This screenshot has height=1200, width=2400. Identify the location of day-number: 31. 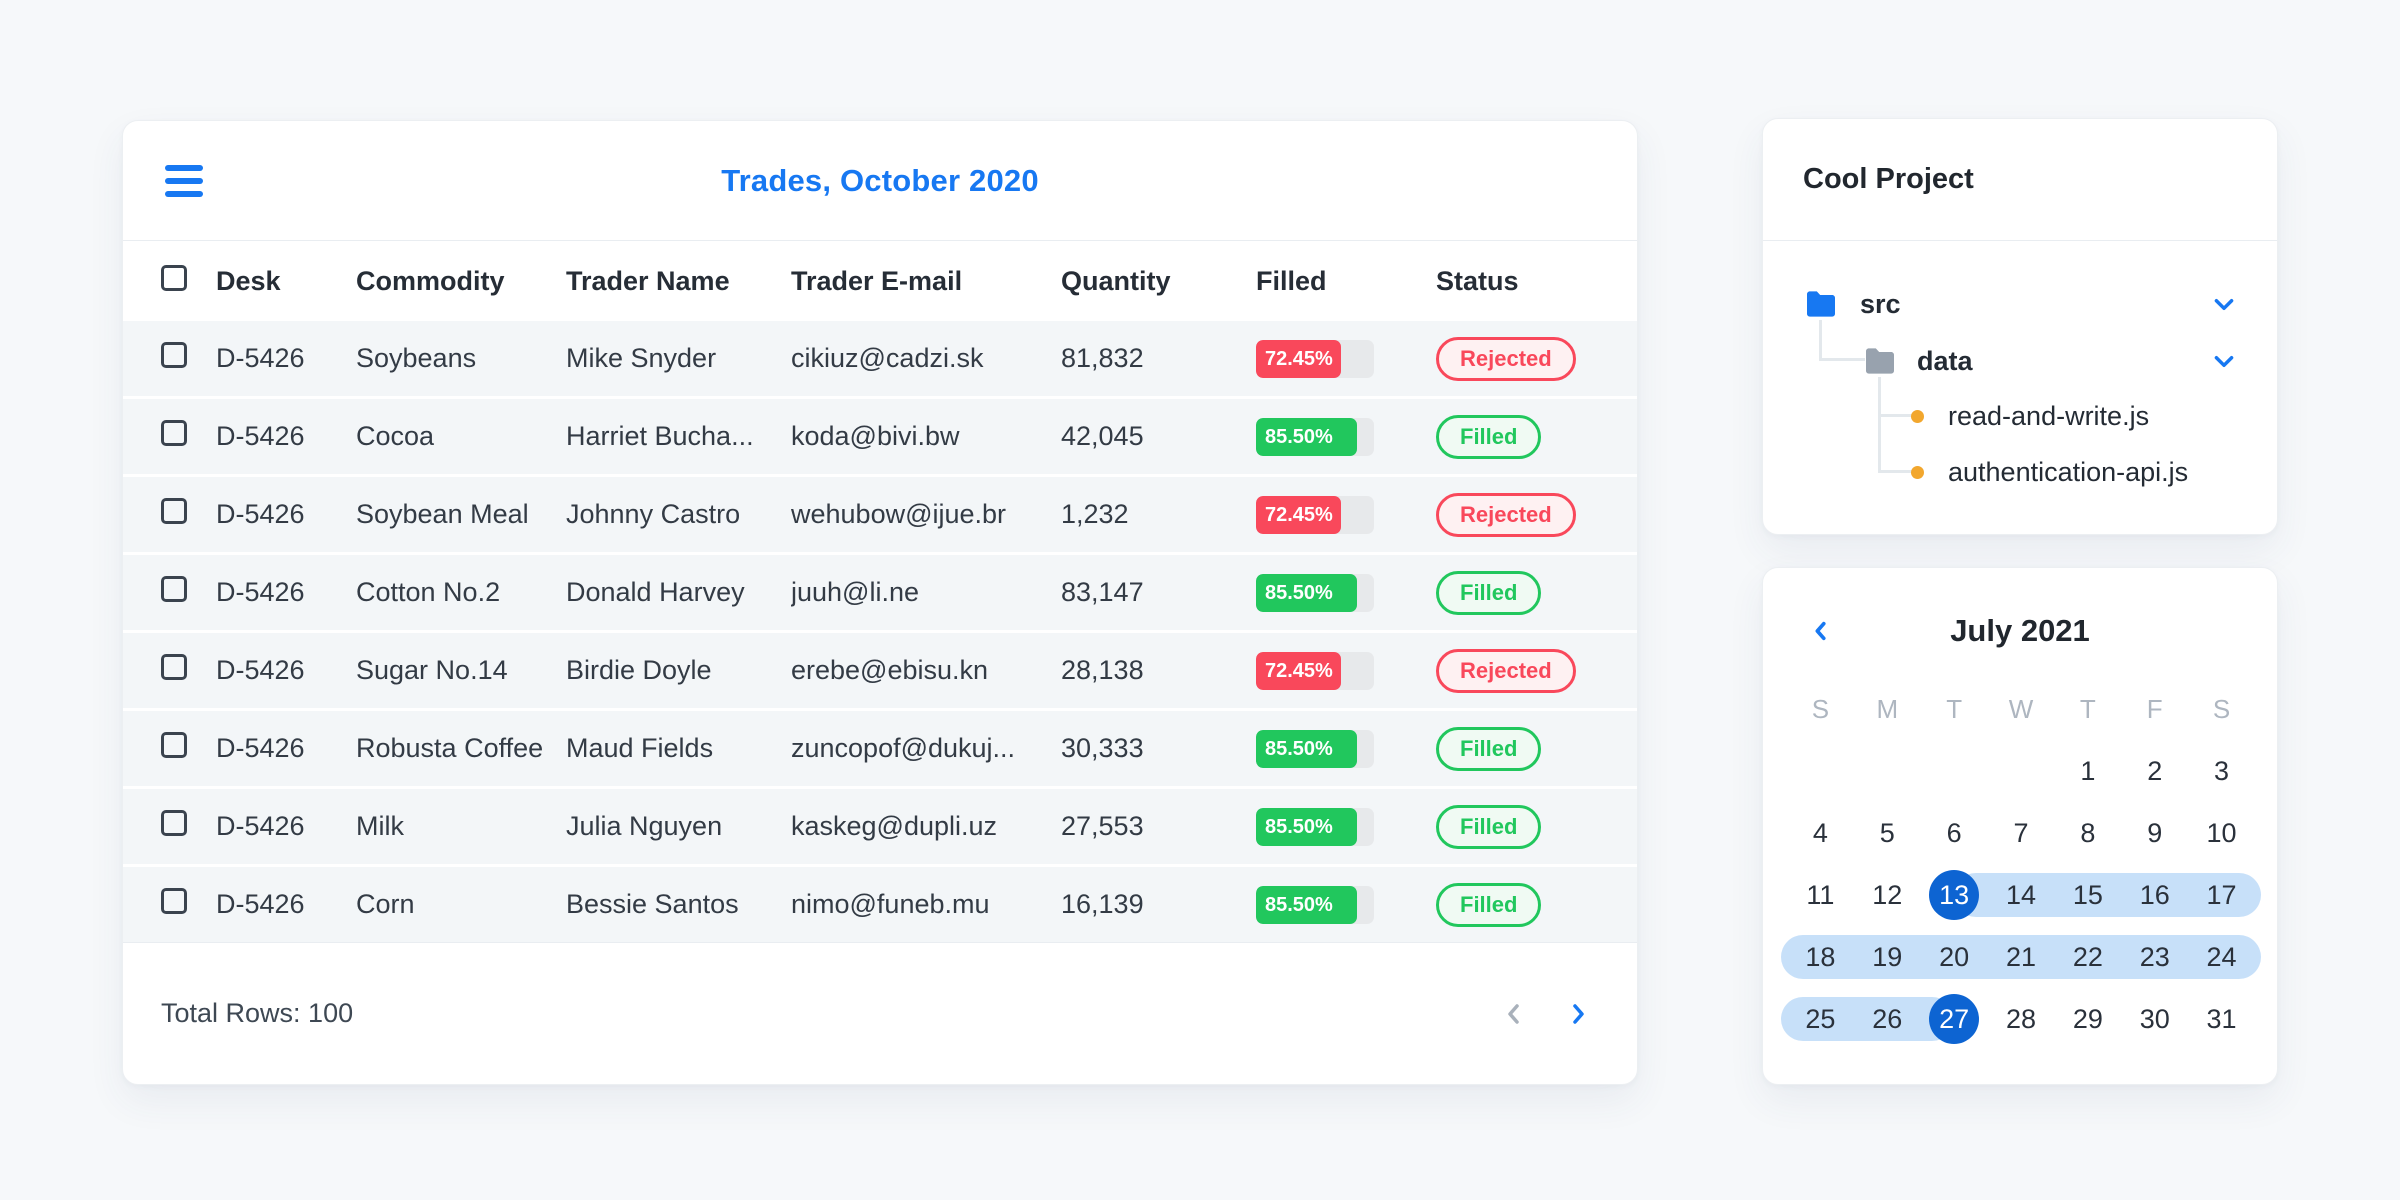
(2221, 1018).